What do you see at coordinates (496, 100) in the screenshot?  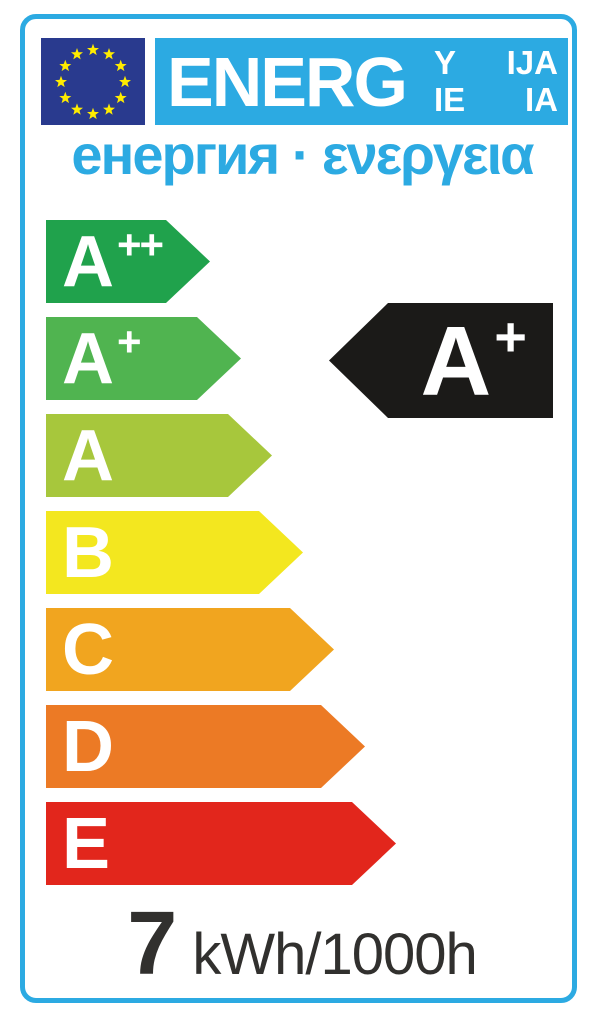 I see `suffix-line-2: IE IA` at bounding box center [496, 100].